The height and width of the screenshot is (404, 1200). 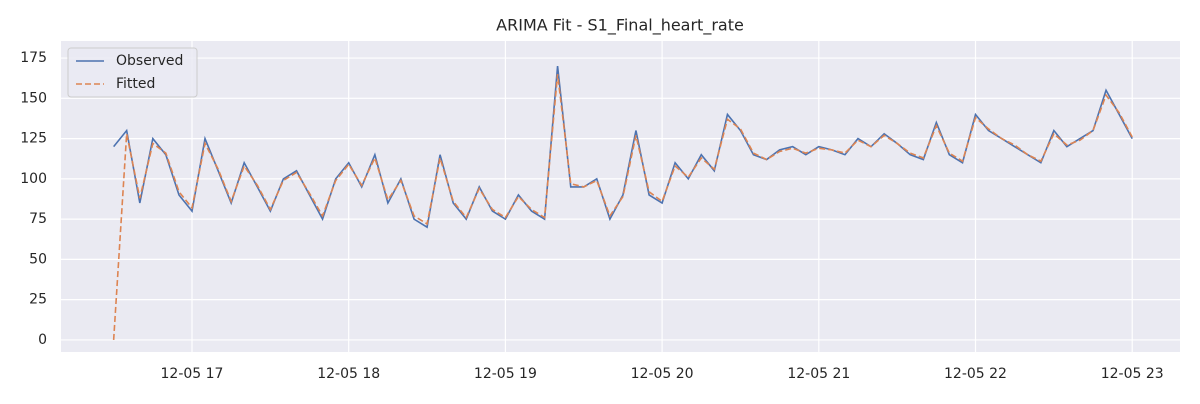 What do you see at coordinates (818, 374) in the screenshot?
I see `x-tick-label: 12-05 21` at bounding box center [818, 374].